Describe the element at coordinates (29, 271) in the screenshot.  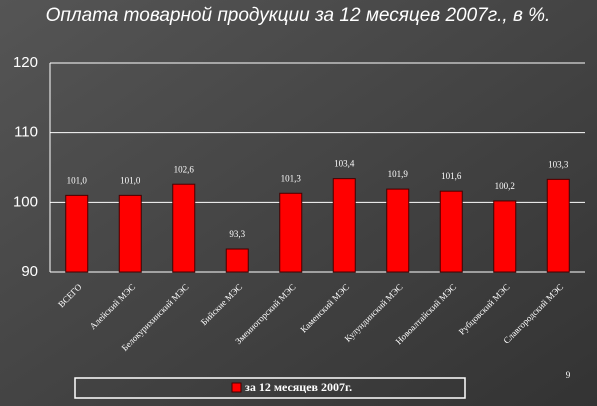
I see `y-tick-label: 90` at that location.